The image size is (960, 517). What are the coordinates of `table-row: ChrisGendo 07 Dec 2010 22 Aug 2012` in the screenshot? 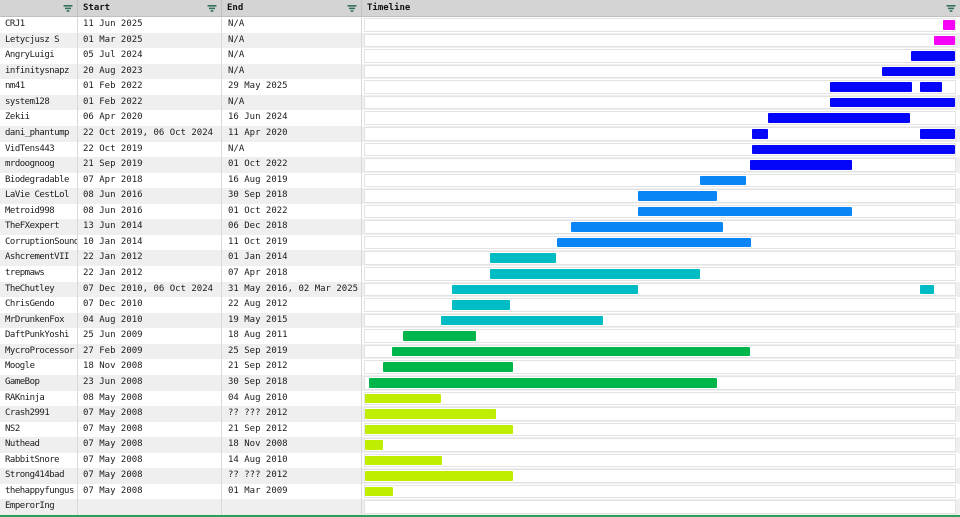 It's located at (480, 305).